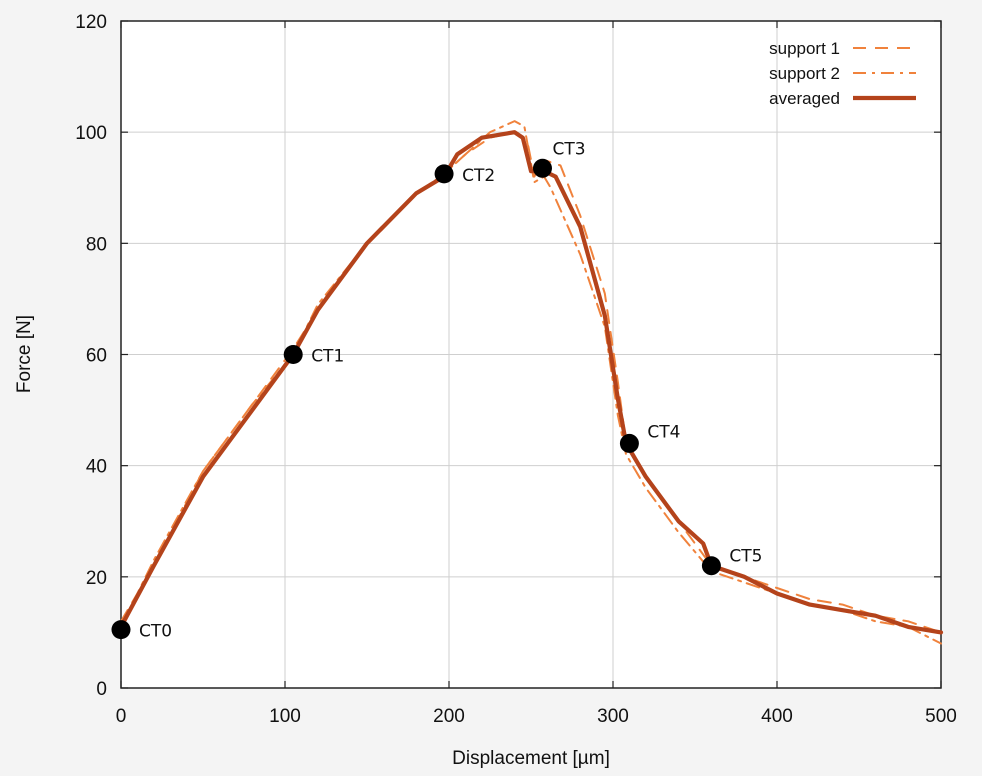 This screenshot has height=776, width=982. Describe the element at coordinates (121, 716) in the screenshot. I see `x-tick-label: 0` at that location.